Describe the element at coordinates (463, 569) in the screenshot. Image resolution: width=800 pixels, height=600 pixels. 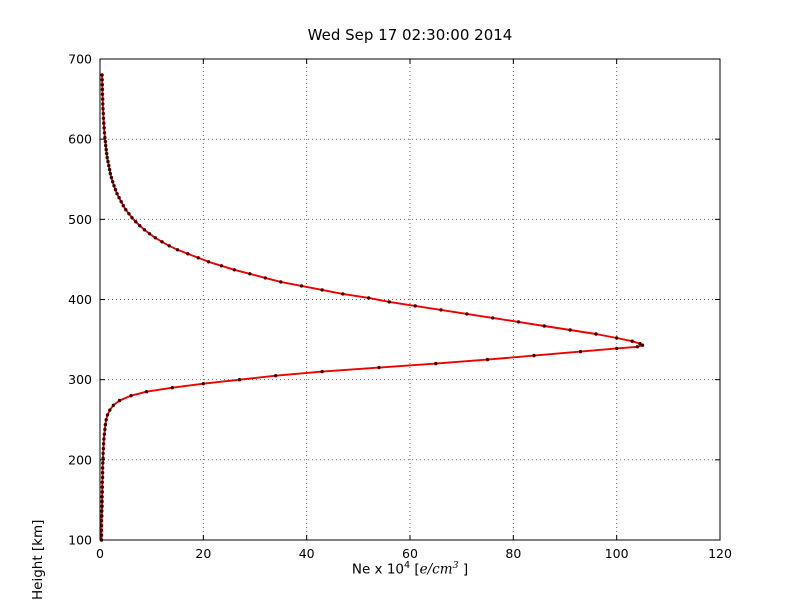
I see `x-axis-label-bracket-close: ]` at that location.